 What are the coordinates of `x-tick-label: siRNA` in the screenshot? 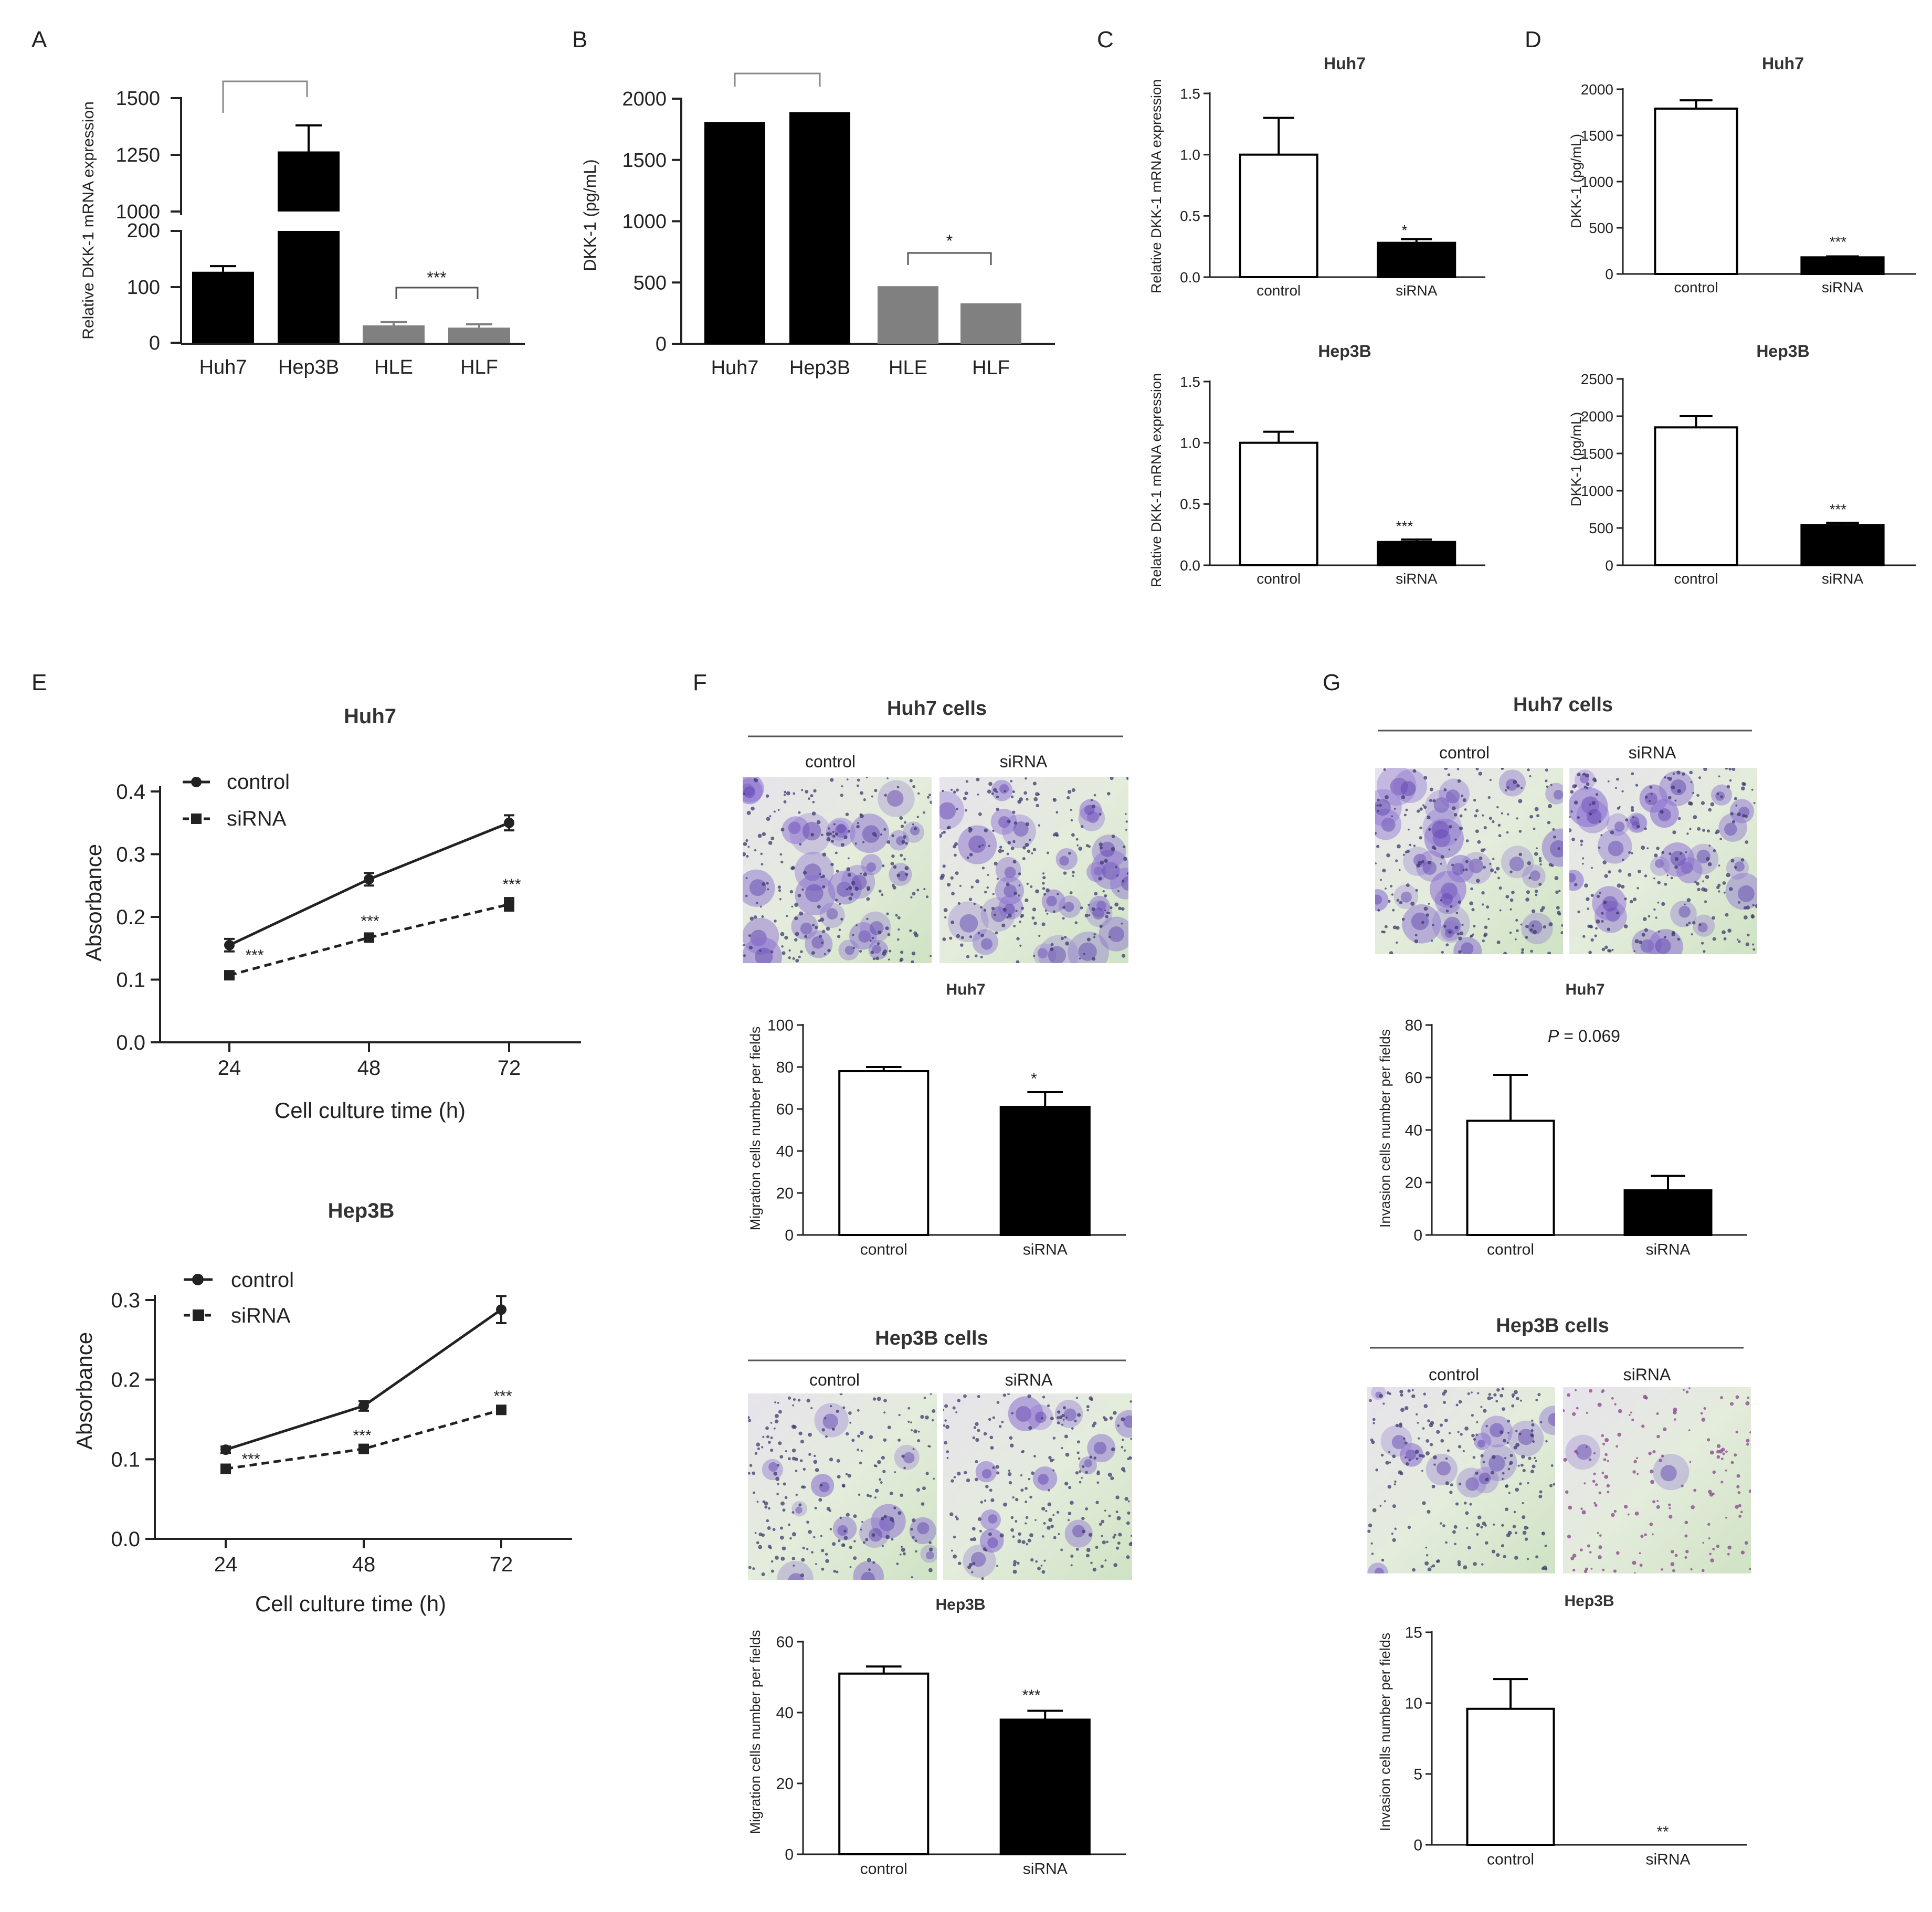 It's located at (1667, 1250).